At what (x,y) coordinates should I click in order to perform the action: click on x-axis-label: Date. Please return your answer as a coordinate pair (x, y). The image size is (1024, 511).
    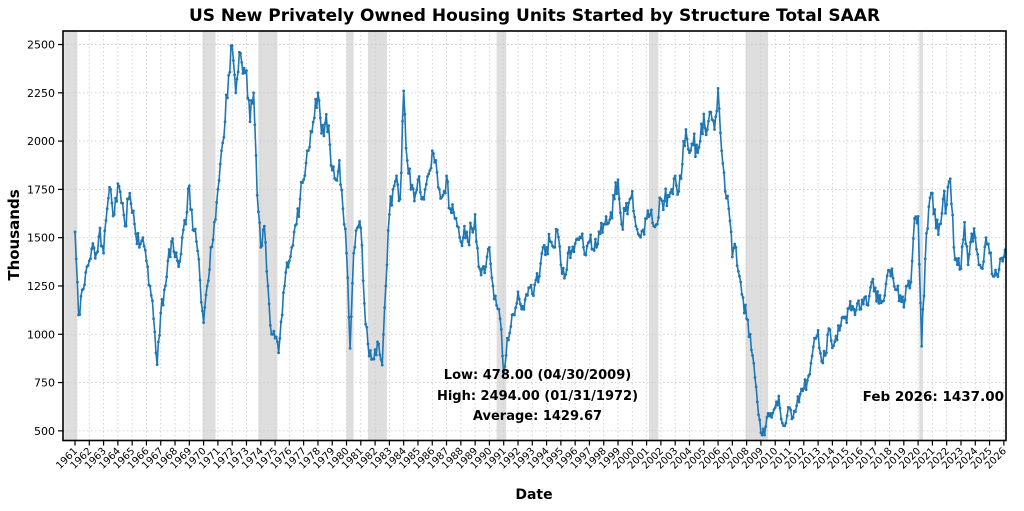
    Looking at the image, I should click on (534, 495).